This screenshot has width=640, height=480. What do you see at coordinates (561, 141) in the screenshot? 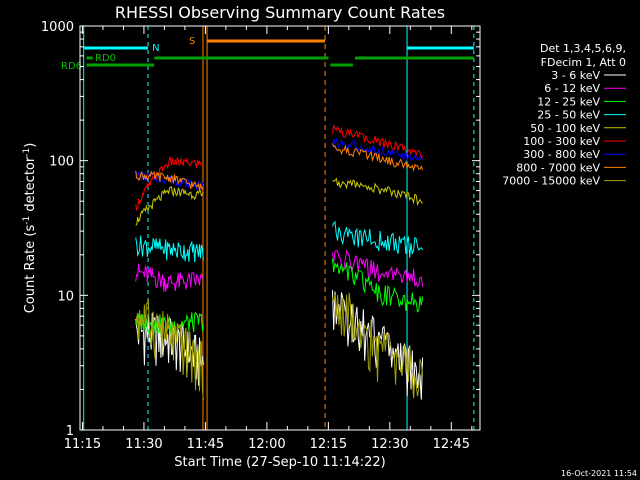
I see `legend-label: 100 - 300 keV` at bounding box center [561, 141].